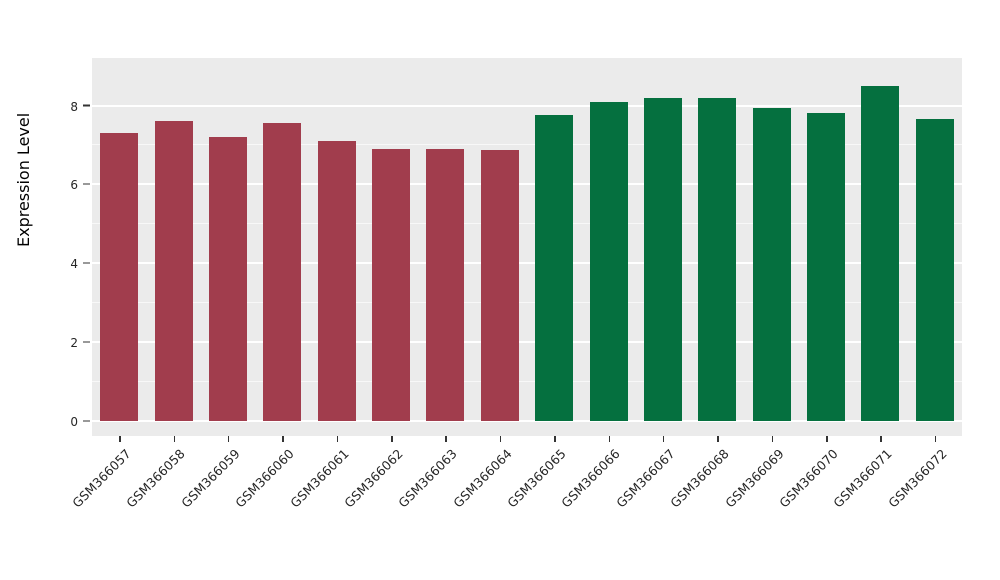  I want to click on bar-GSM366057, so click(119, 277).